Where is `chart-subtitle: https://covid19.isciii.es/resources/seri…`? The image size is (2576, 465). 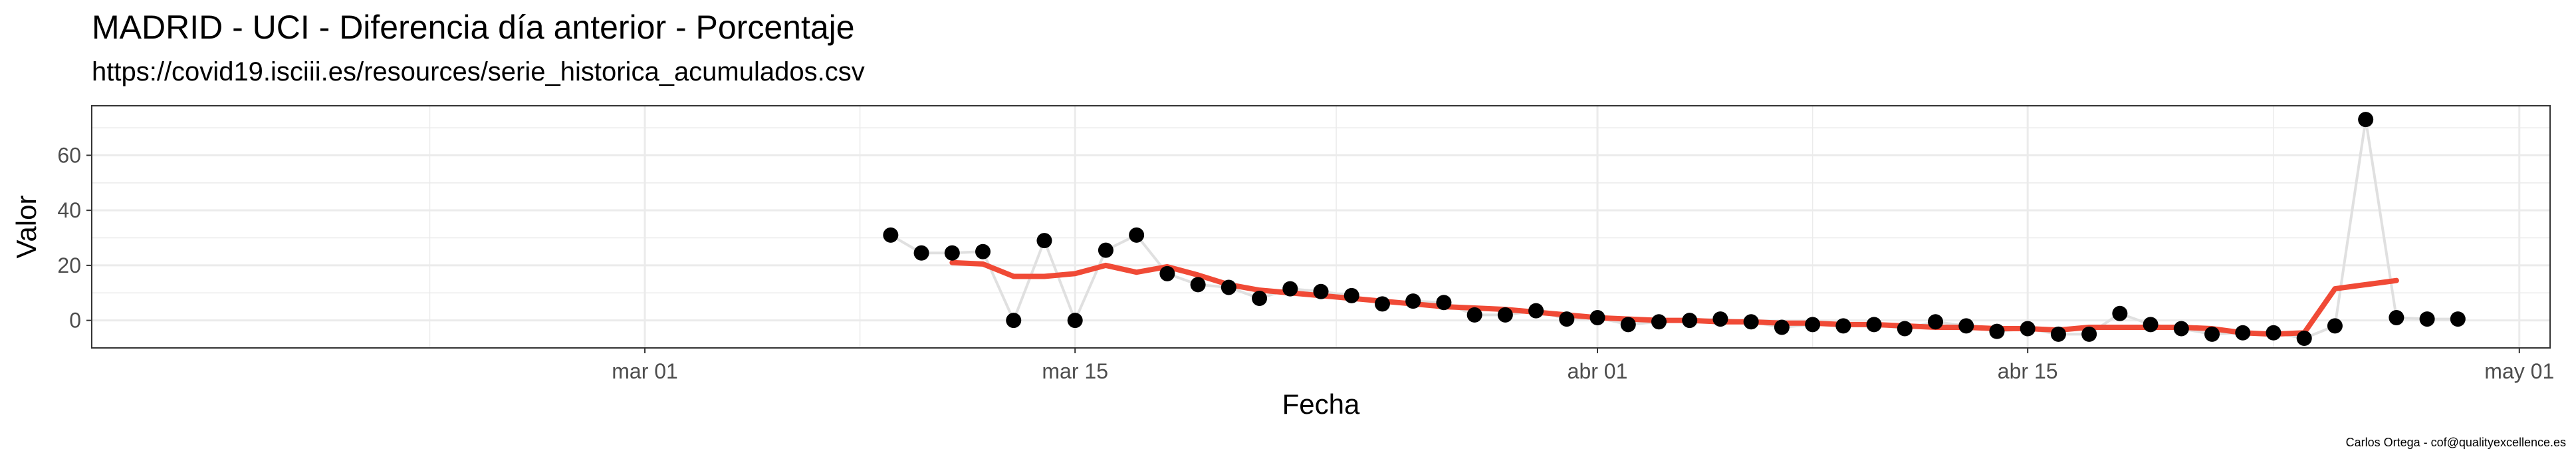
chart-subtitle: https://covid19.isciii.es/resources/seri… is located at coordinates (479, 71).